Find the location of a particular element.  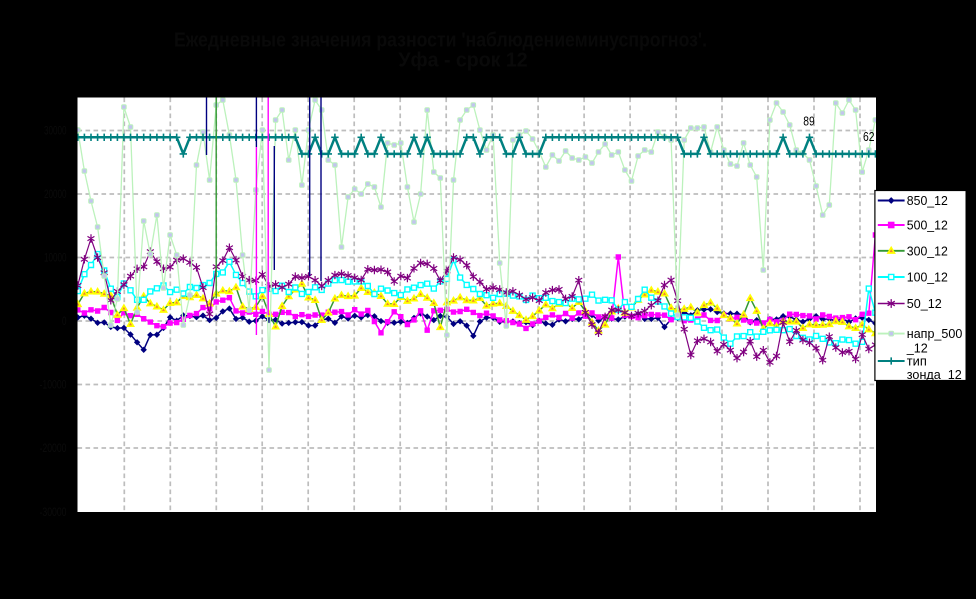

svg-text: Уфа - срок 12 is located at coordinates (462, 61).